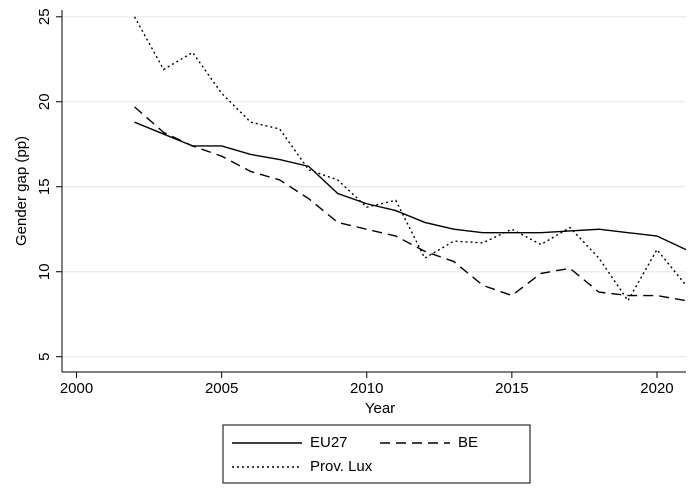  What do you see at coordinates (376, 454) in the screenshot?
I see `legend-box` at bounding box center [376, 454].